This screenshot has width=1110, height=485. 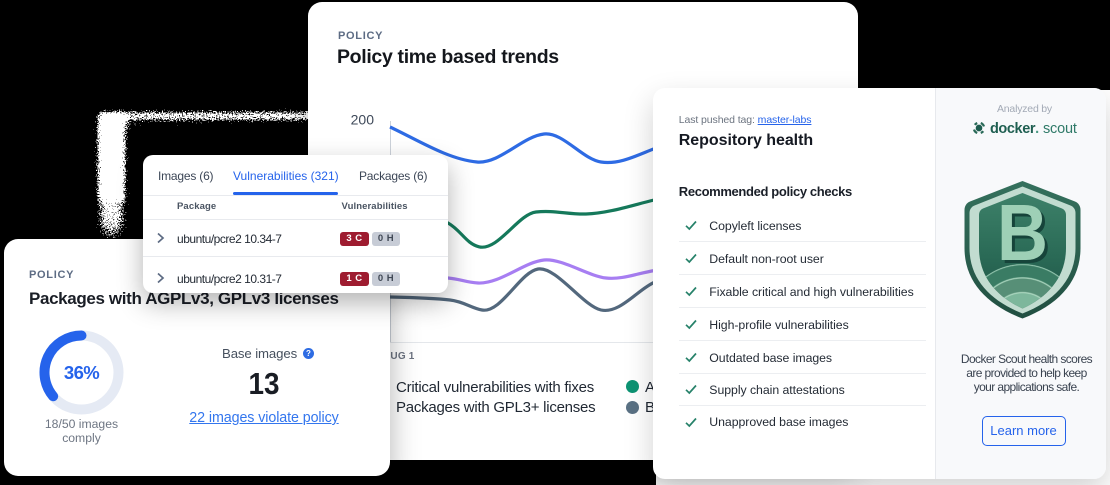 What do you see at coordinates (81, 372) in the screenshot?
I see `svg-text: 36%` at bounding box center [81, 372].